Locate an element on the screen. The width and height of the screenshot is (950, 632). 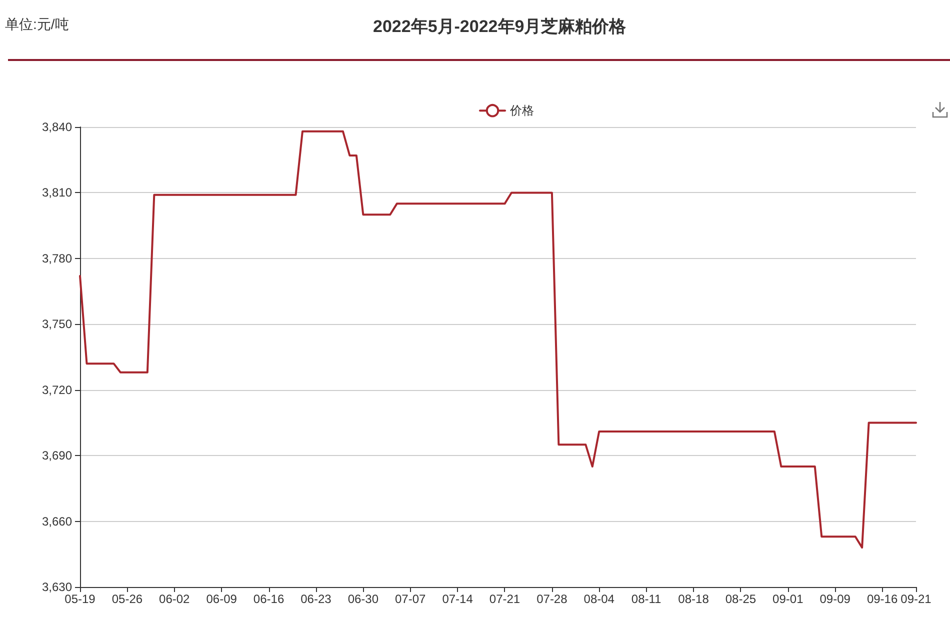
y-tick-label: 3,630 is located at coordinates (57, 587).